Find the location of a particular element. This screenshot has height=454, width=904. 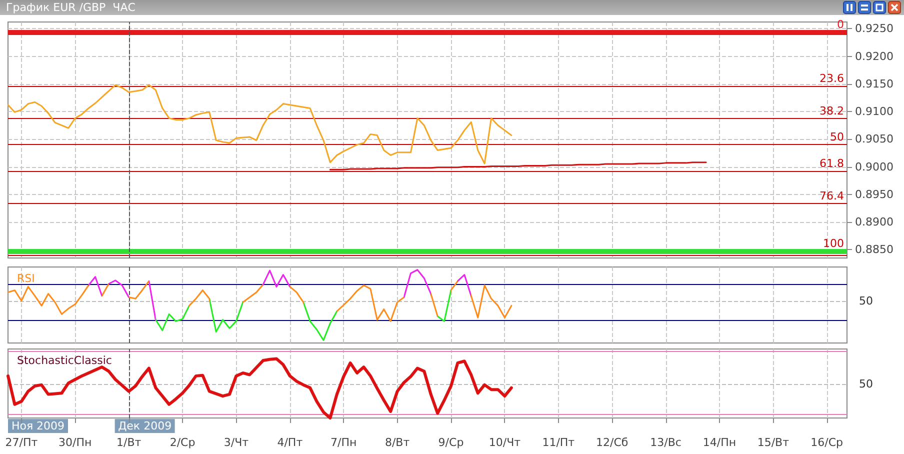

y-tick-label: 0.9100 is located at coordinates (874, 111).